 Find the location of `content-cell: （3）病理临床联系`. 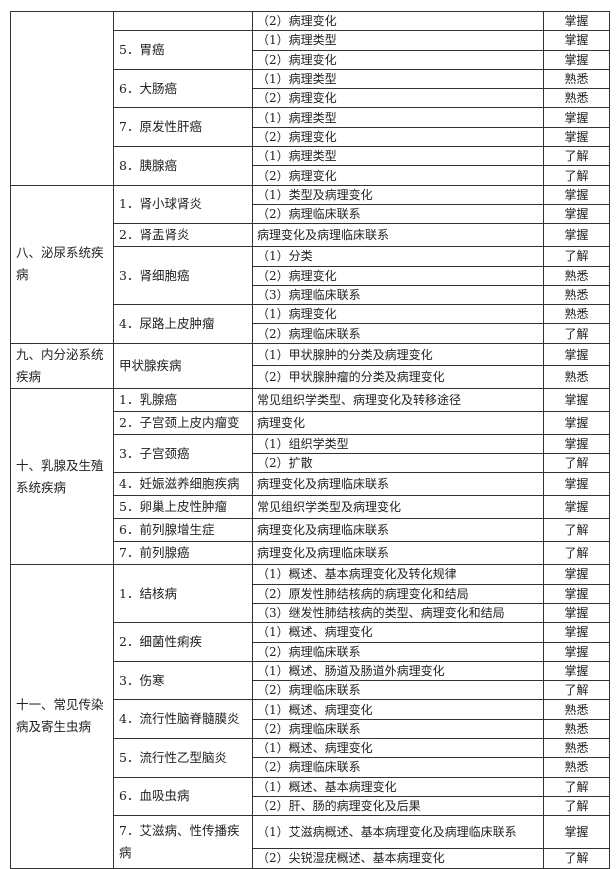

content-cell: （3）病理临床联系 is located at coordinates (398, 295).